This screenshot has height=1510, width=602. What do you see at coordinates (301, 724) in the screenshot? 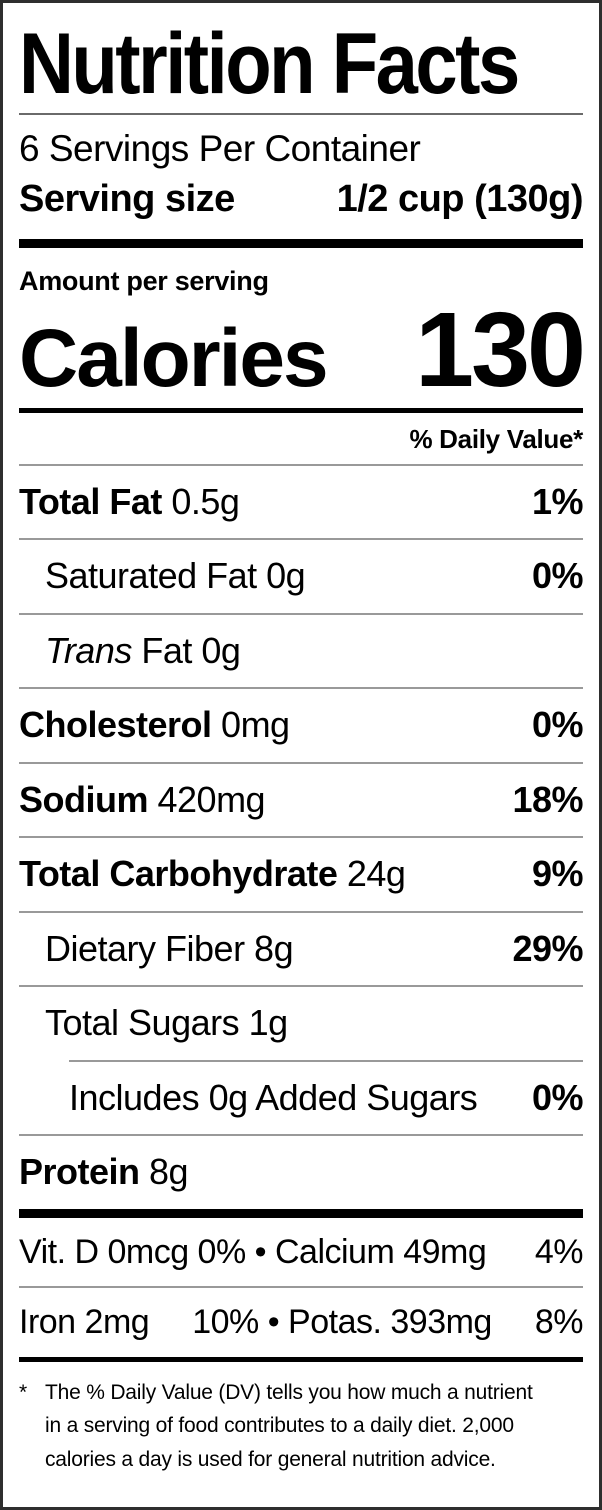
I see `nutrient-row: Cholesterol 0mg 0%` at bounding box center [301, 724].